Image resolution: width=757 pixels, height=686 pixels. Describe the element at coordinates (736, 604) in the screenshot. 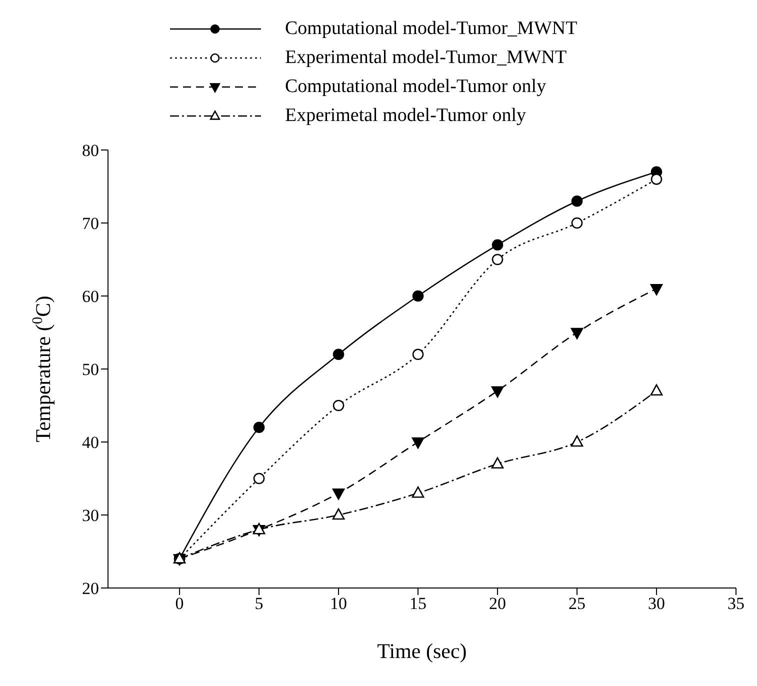

I see `x-tick-label: 35` at that location.